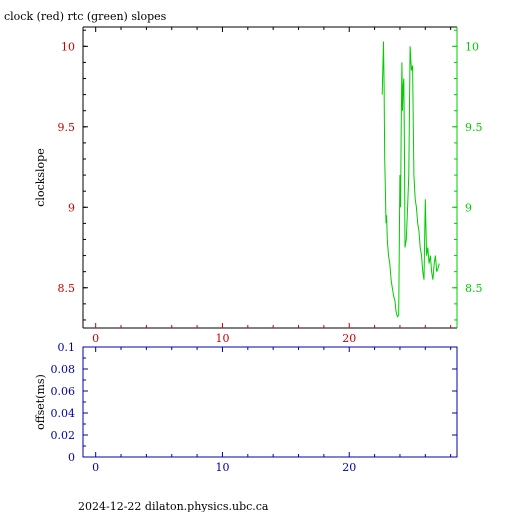  Describe the element at coordinates (474, 288) in the screenshot. I see `top-y-tick-label-right: 8.5` at that location.